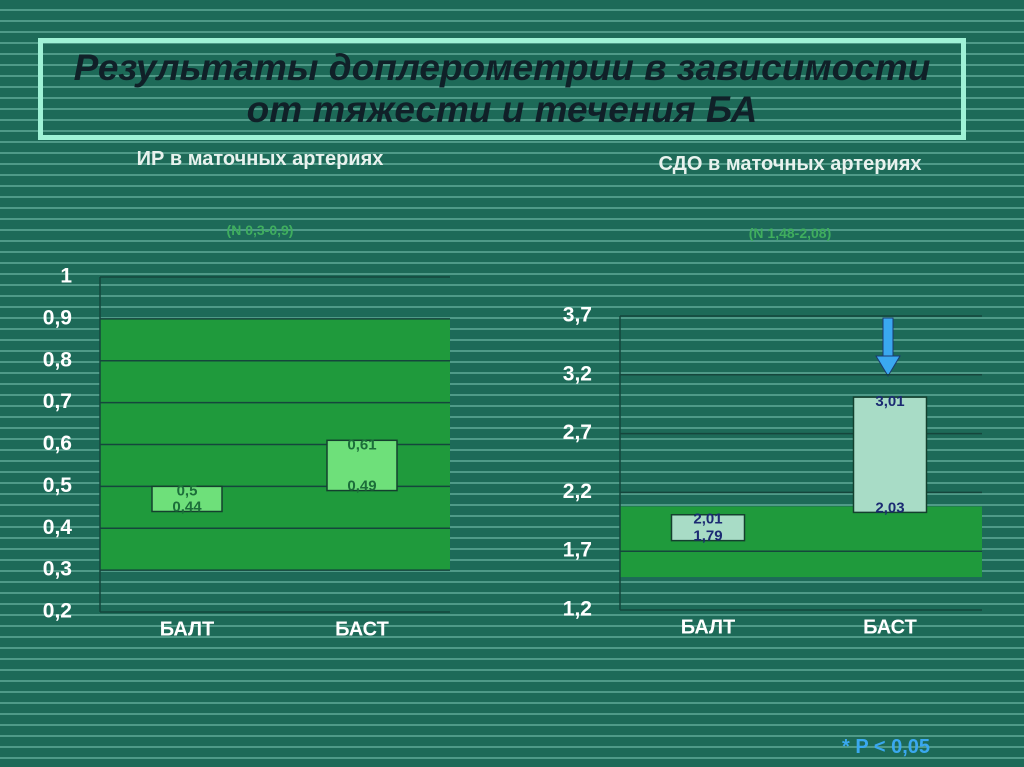 The height and width of the screenshot is (767, 1024). Describe the element at coordinates (57, 401) in the screenshot. I see `y-tick-label: 0,7` at that location.